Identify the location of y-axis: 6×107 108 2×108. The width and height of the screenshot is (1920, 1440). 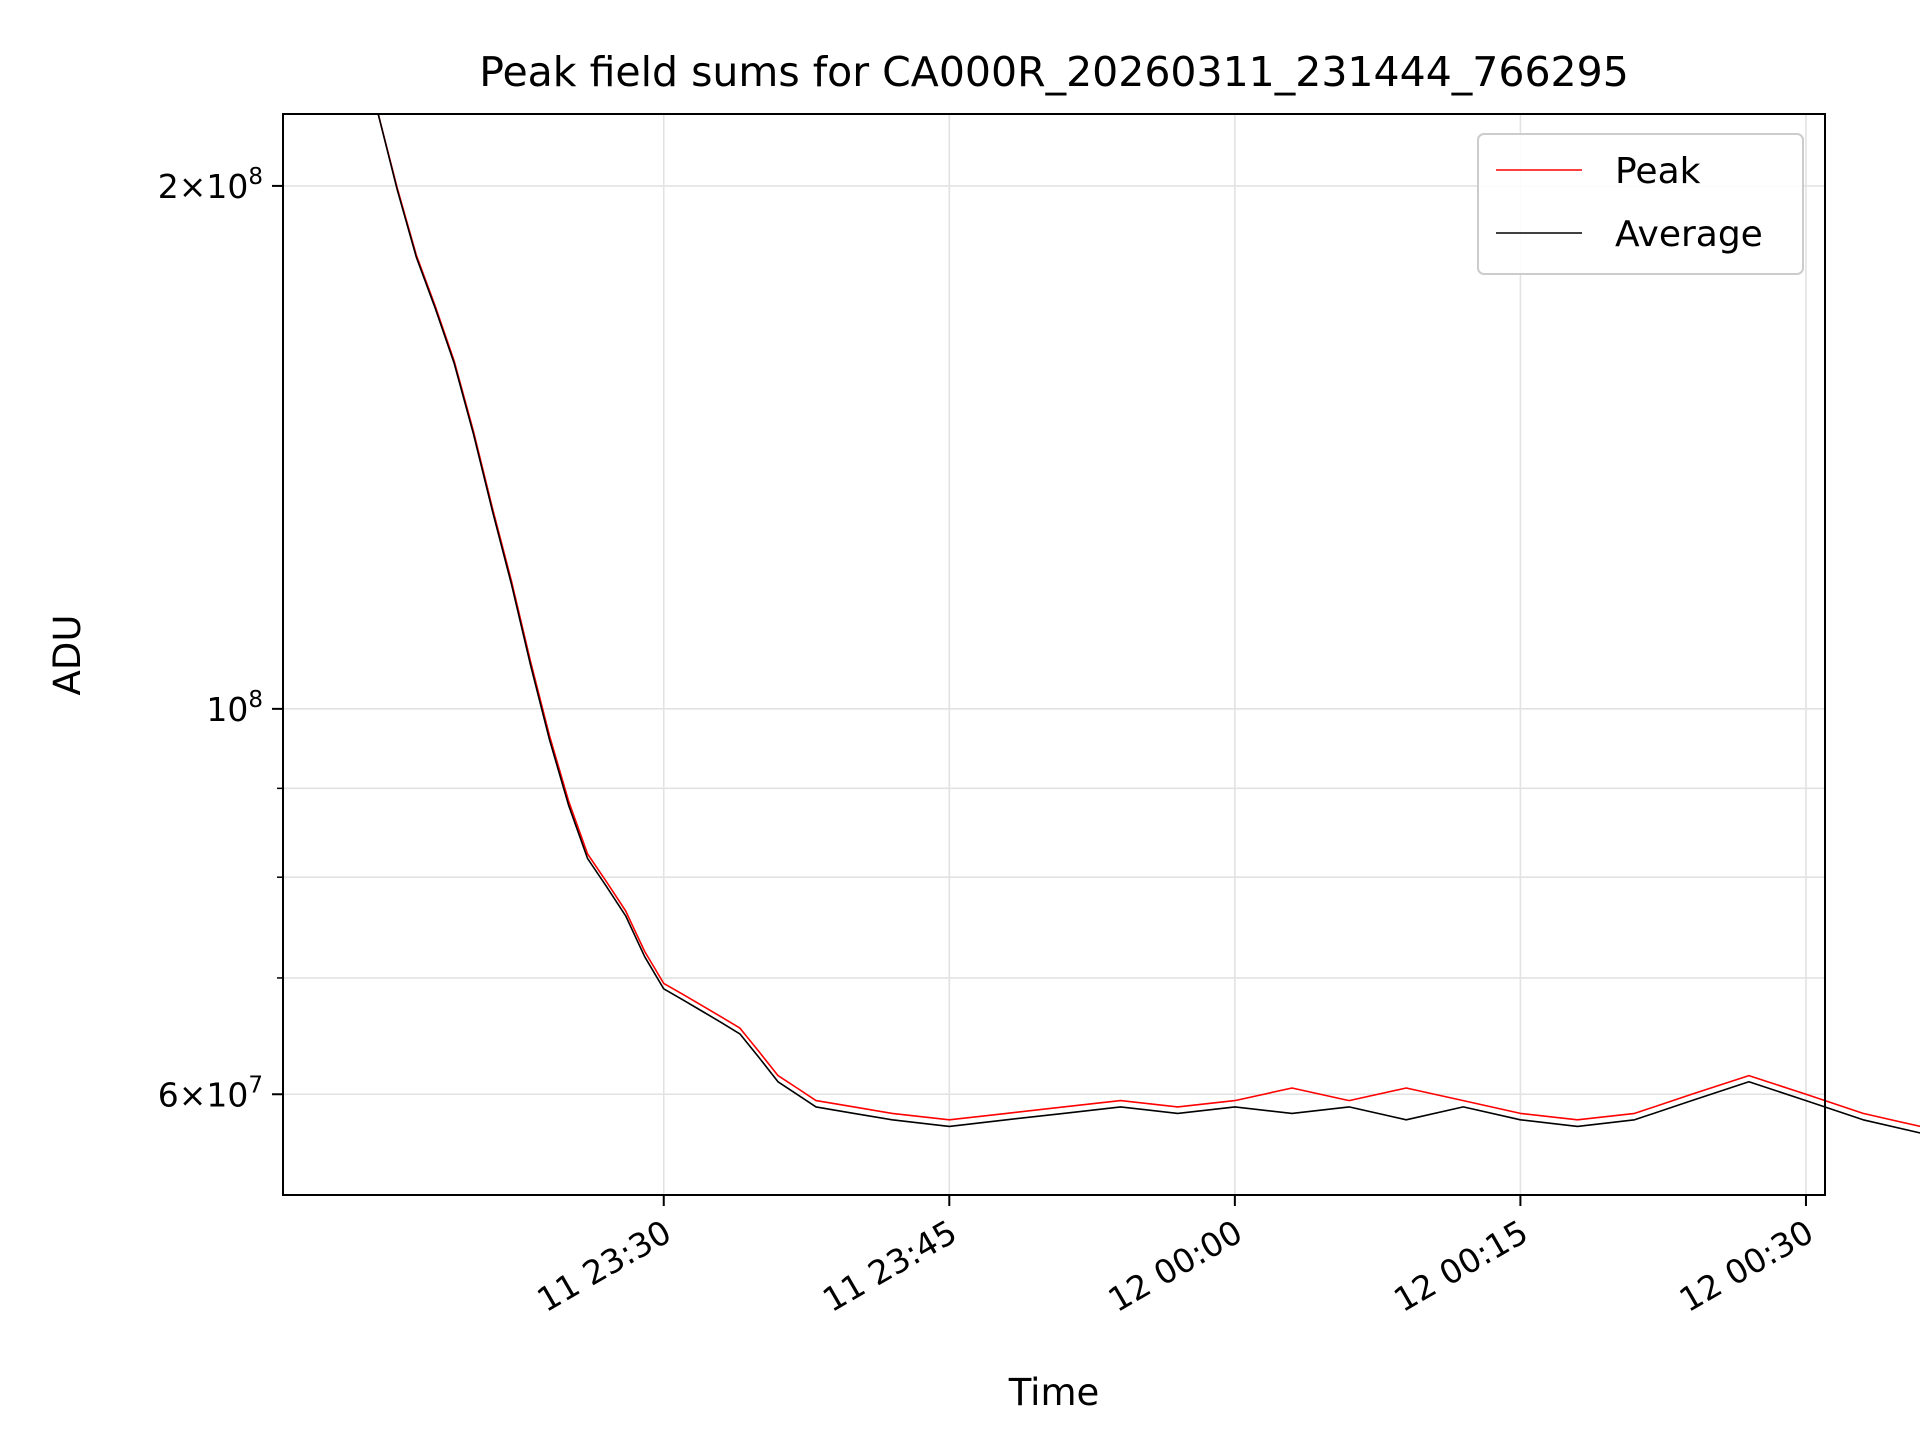
(220, 639).